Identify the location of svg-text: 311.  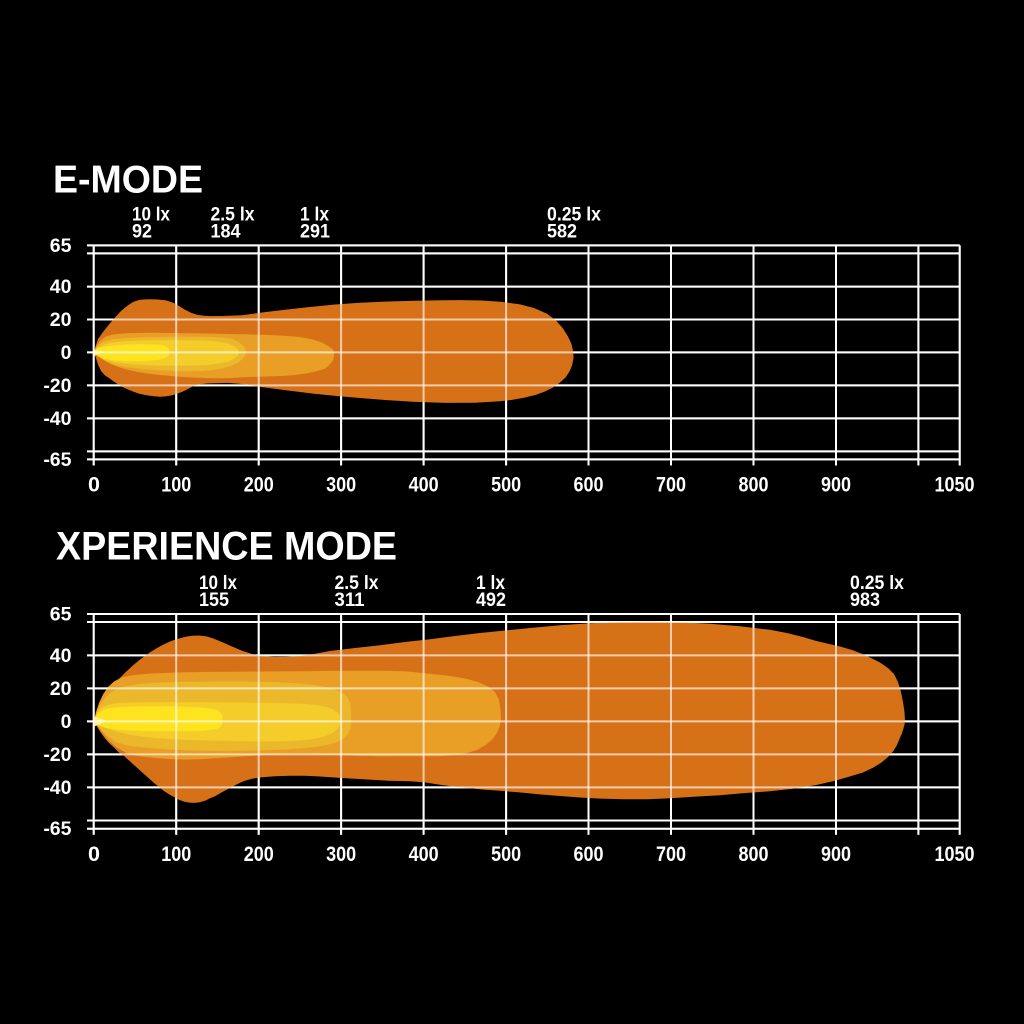
(350, 600).